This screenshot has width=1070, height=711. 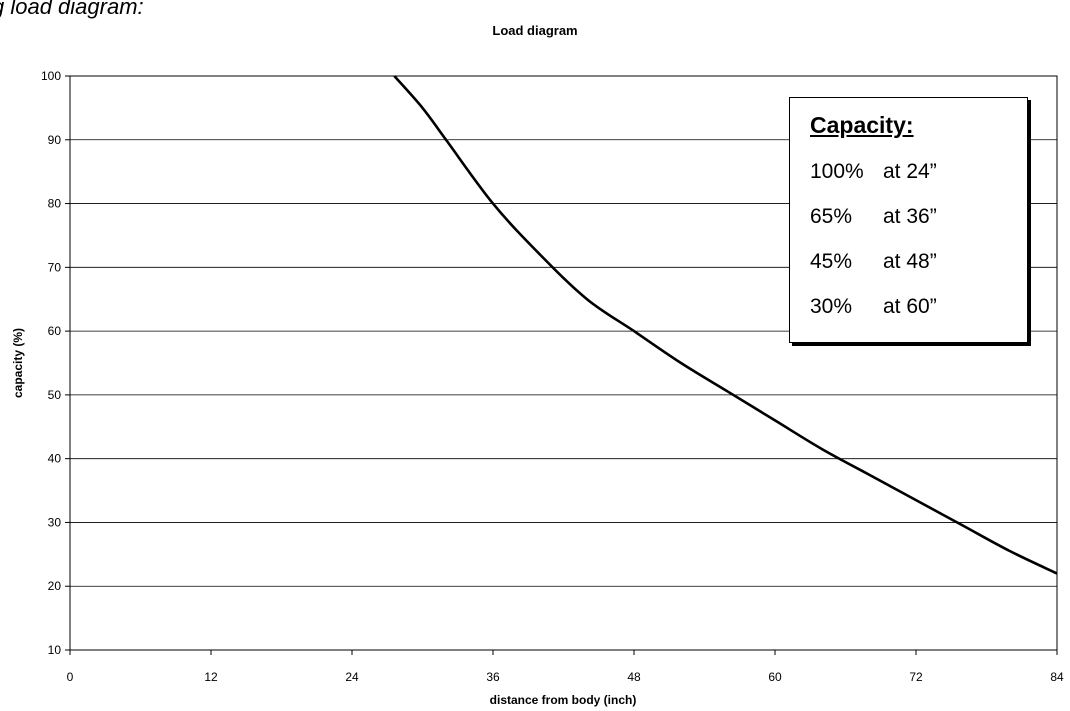 I want to click on legend-distance: at 60”, so click(x=910, y=306).